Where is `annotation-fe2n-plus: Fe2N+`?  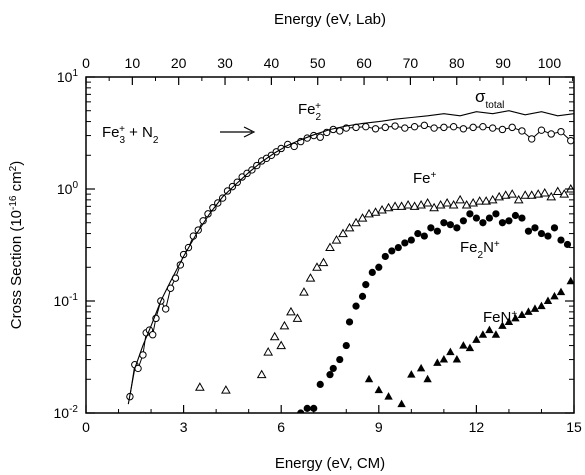 annotation-fe2n-plus: Fe2N+ is located at coordinates (480, 250).